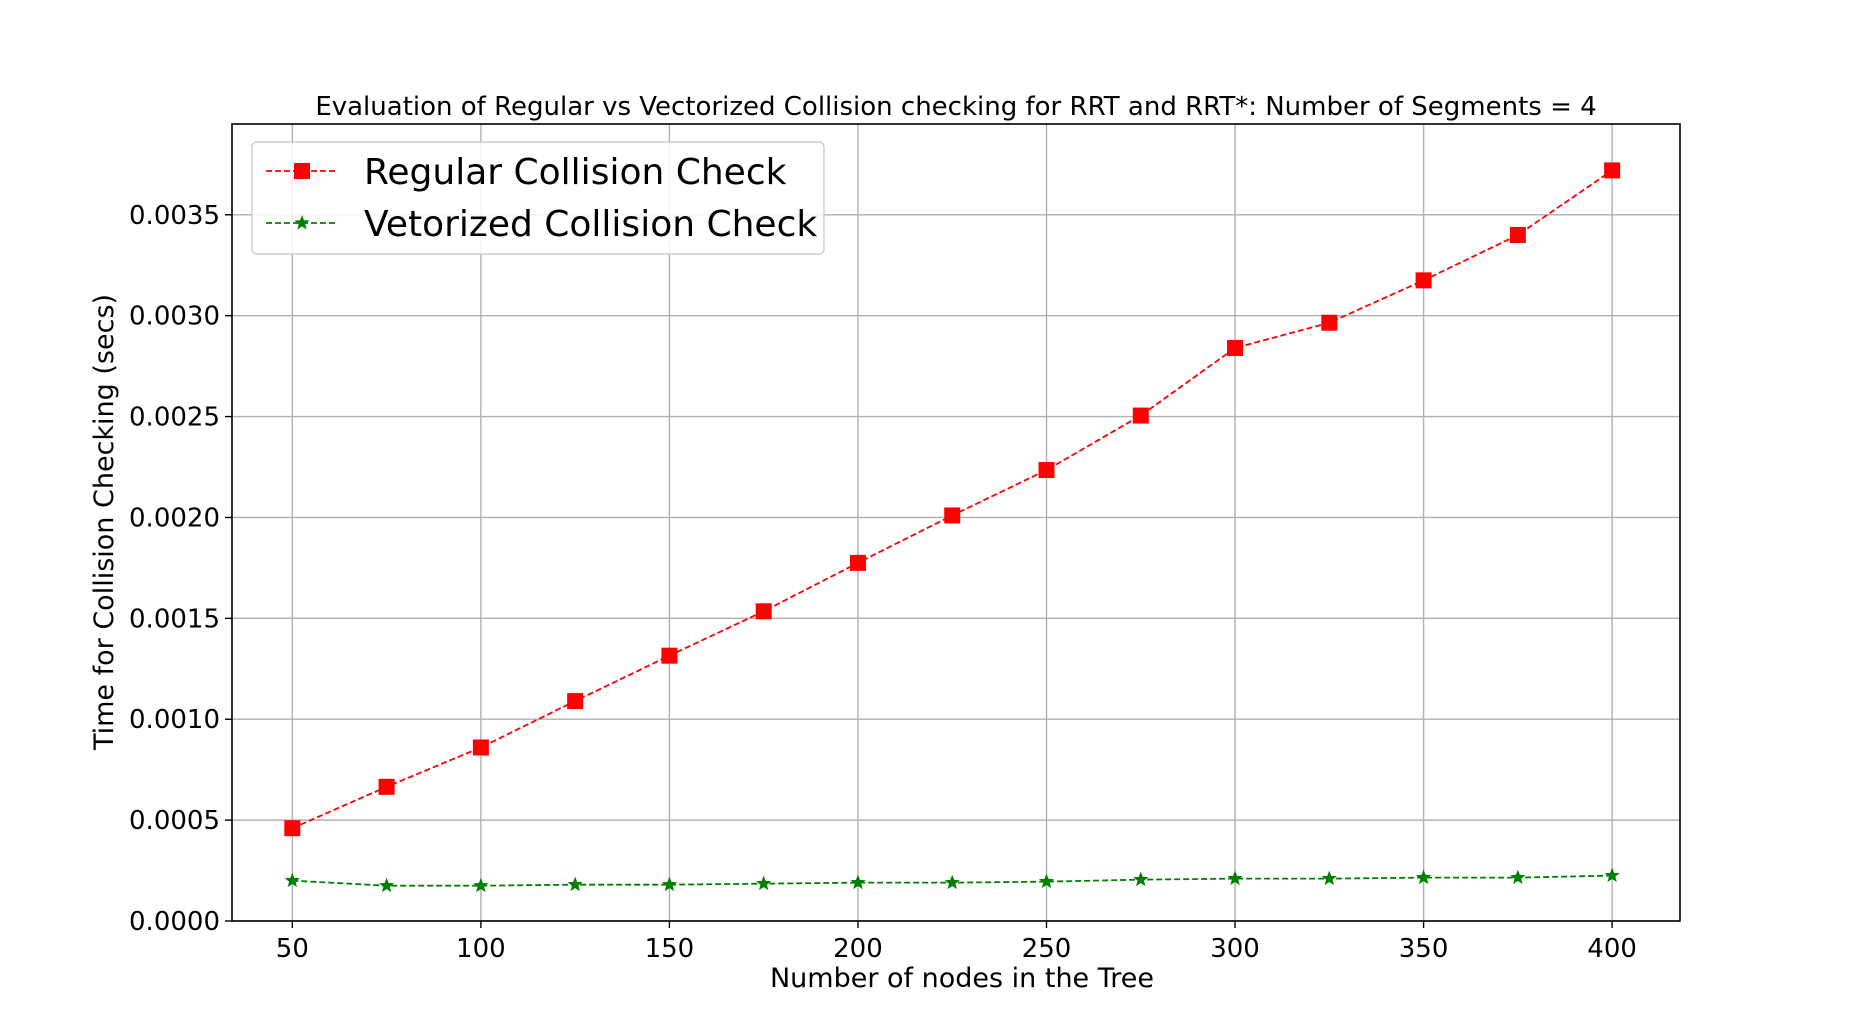 This screenshot has height=1022, width=1855. What do you see at coordinates (481, 949) in the screenshot?
I see `x-tick-label: 100` at bounding box center [481, 949].